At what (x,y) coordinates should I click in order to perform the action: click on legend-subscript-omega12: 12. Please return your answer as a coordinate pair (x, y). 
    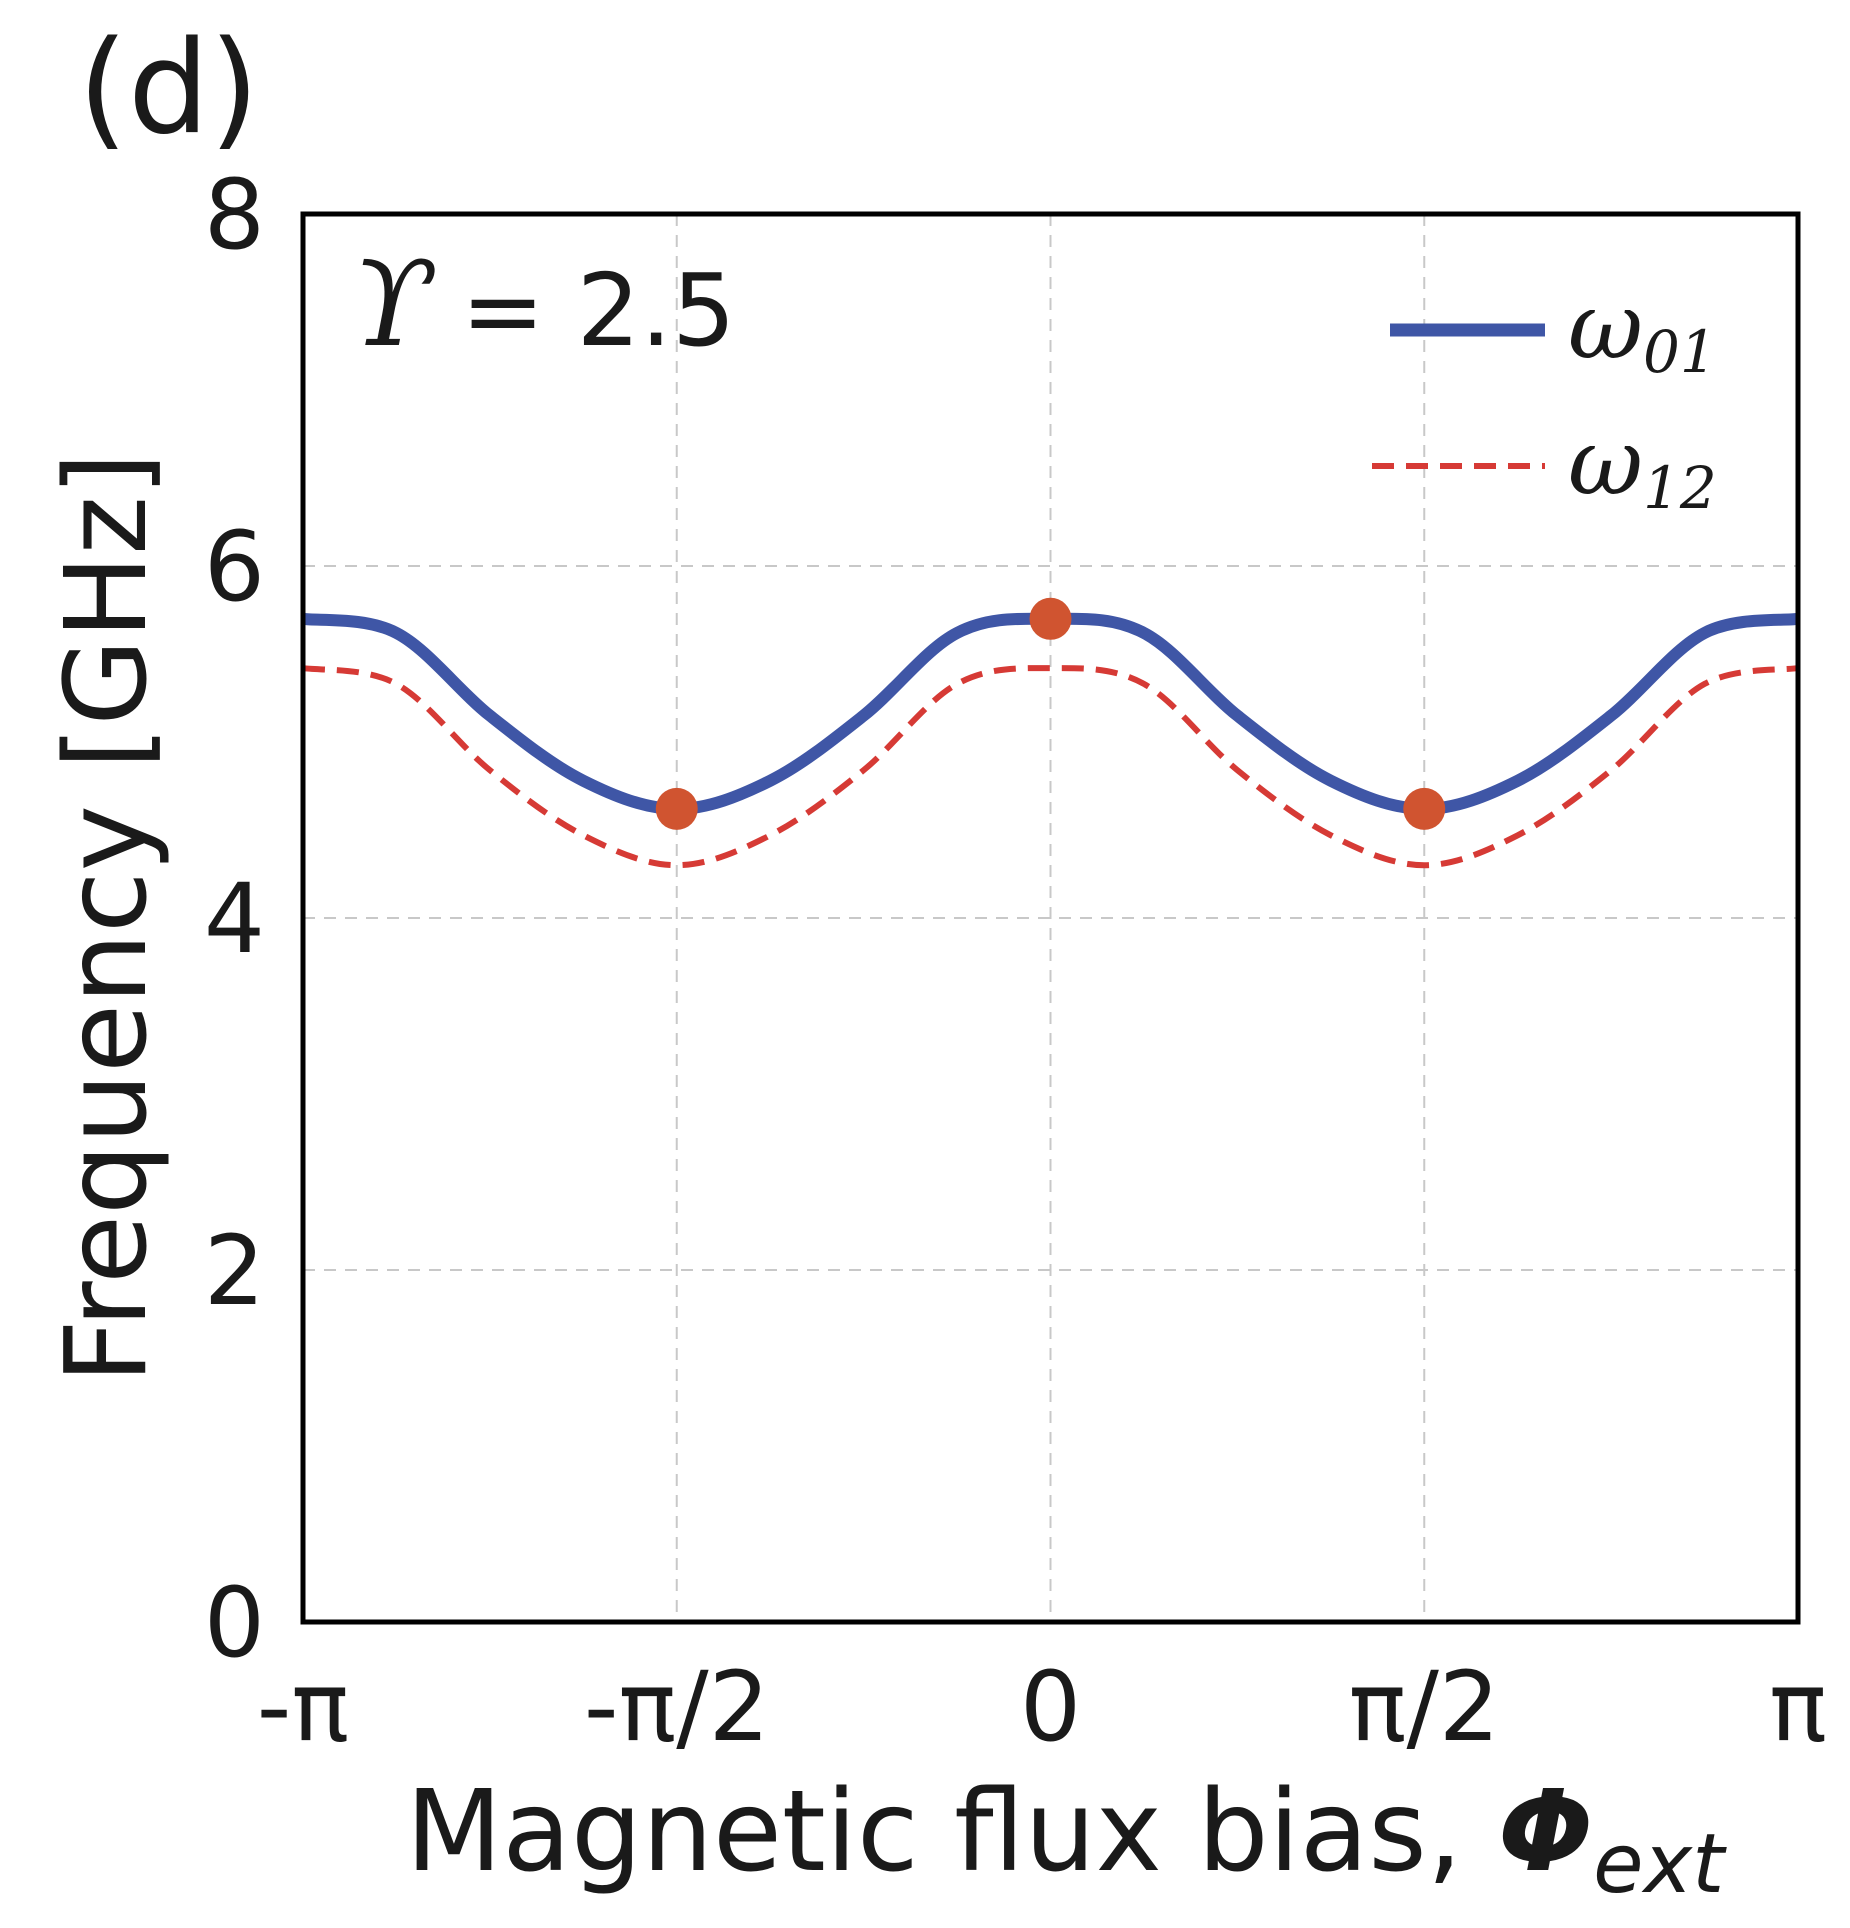
    Looking at the image, I should click on (1680, 488).